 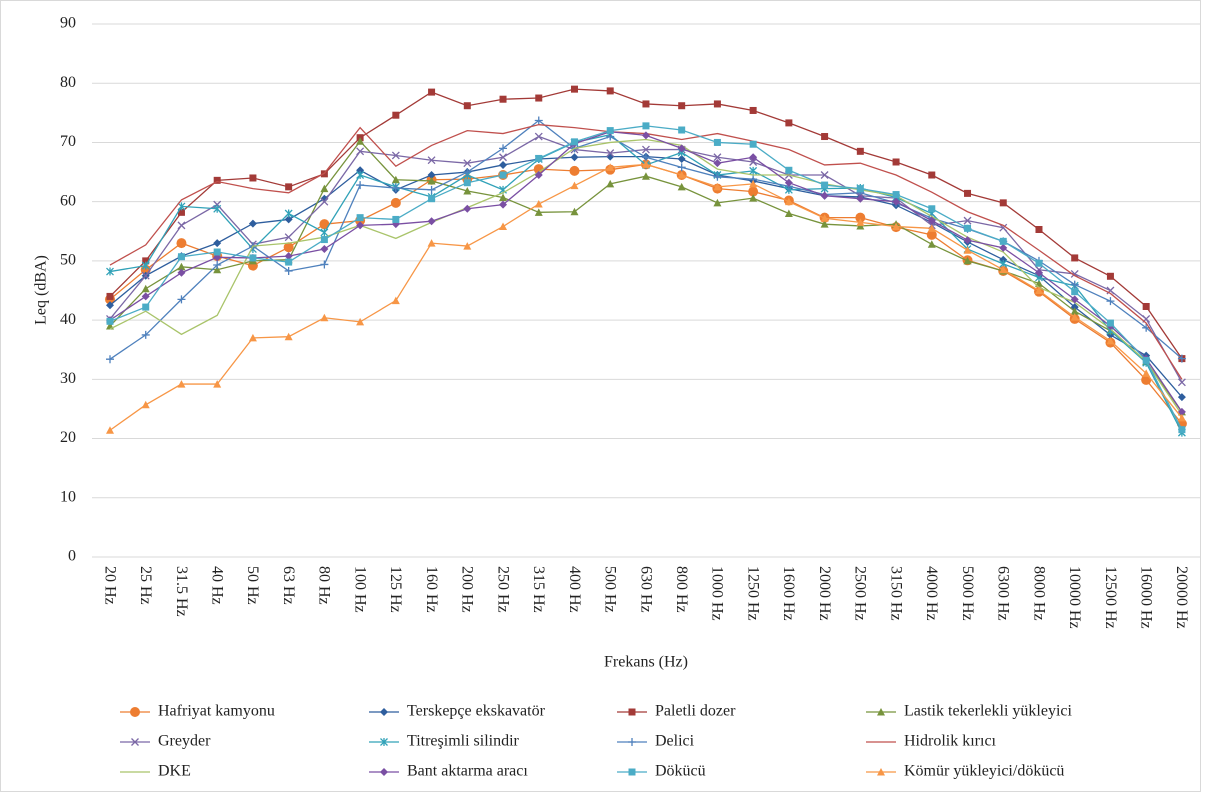 What do you see at coordinates (967, 593) in the screenshot?
I see `x-tick-label: 5000 Hz` at bounding box center [967, 593].